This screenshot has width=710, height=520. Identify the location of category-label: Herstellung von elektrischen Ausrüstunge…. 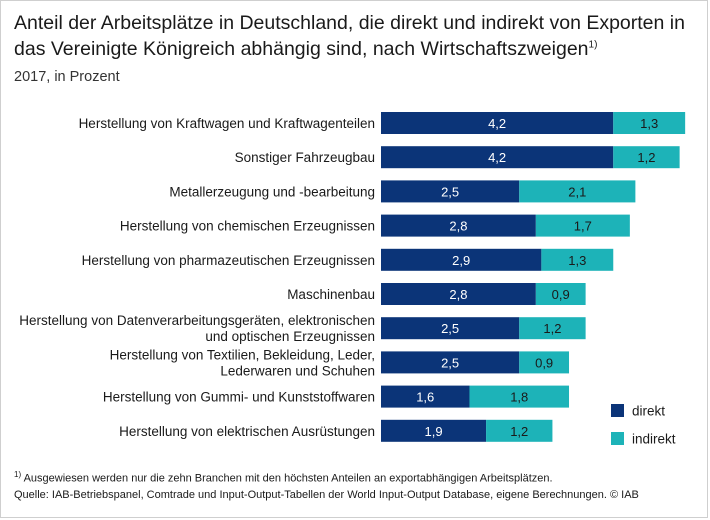
(247, 431).